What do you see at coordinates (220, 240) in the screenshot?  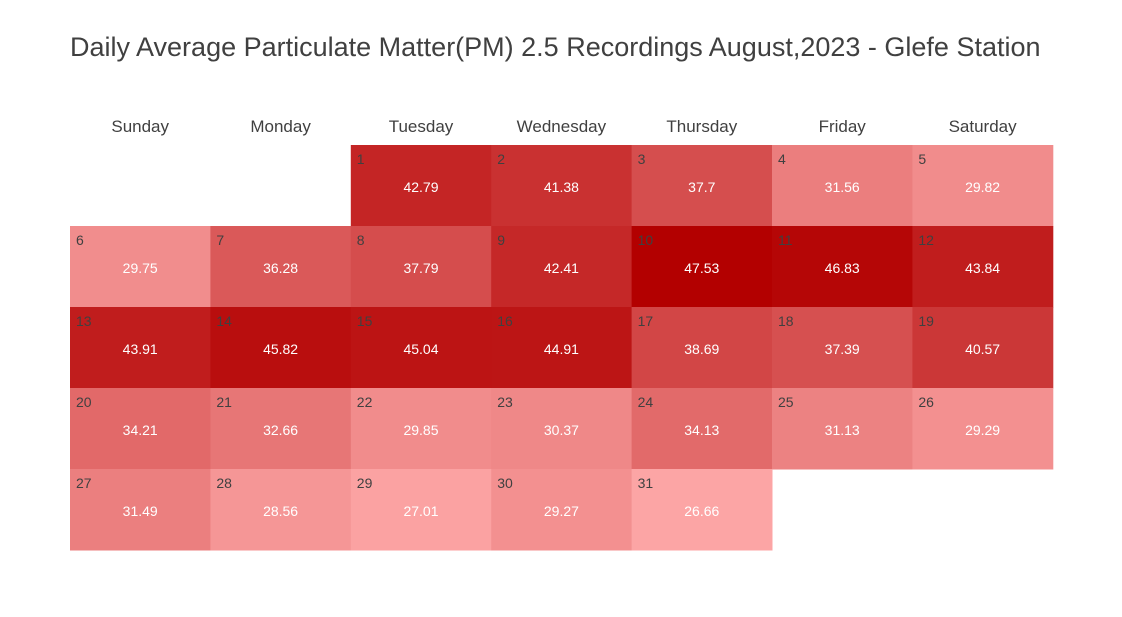 I see `day-number: 7` at bounding box center [220, 240].